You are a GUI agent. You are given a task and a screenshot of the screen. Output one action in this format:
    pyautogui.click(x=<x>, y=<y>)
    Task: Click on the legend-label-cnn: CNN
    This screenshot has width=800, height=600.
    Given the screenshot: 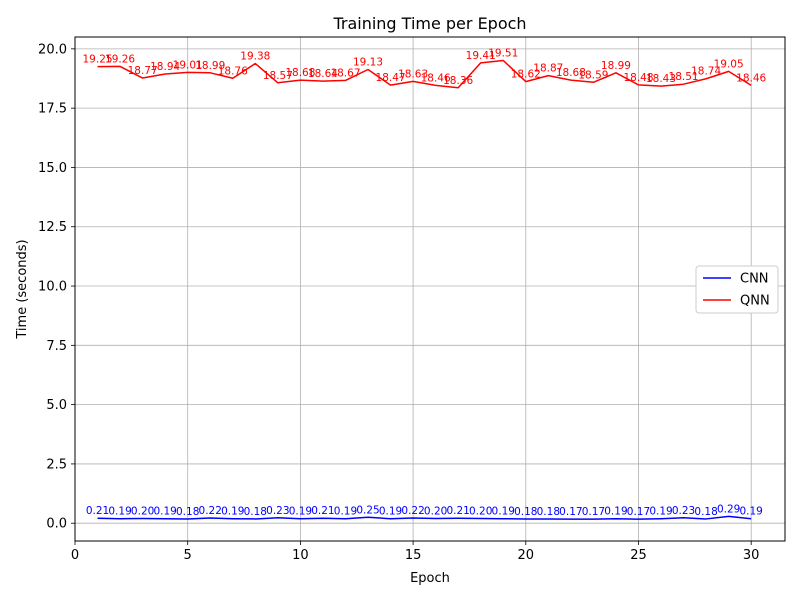 What is the action you would take?
    pyautogui.click(x=754, y=279)
    